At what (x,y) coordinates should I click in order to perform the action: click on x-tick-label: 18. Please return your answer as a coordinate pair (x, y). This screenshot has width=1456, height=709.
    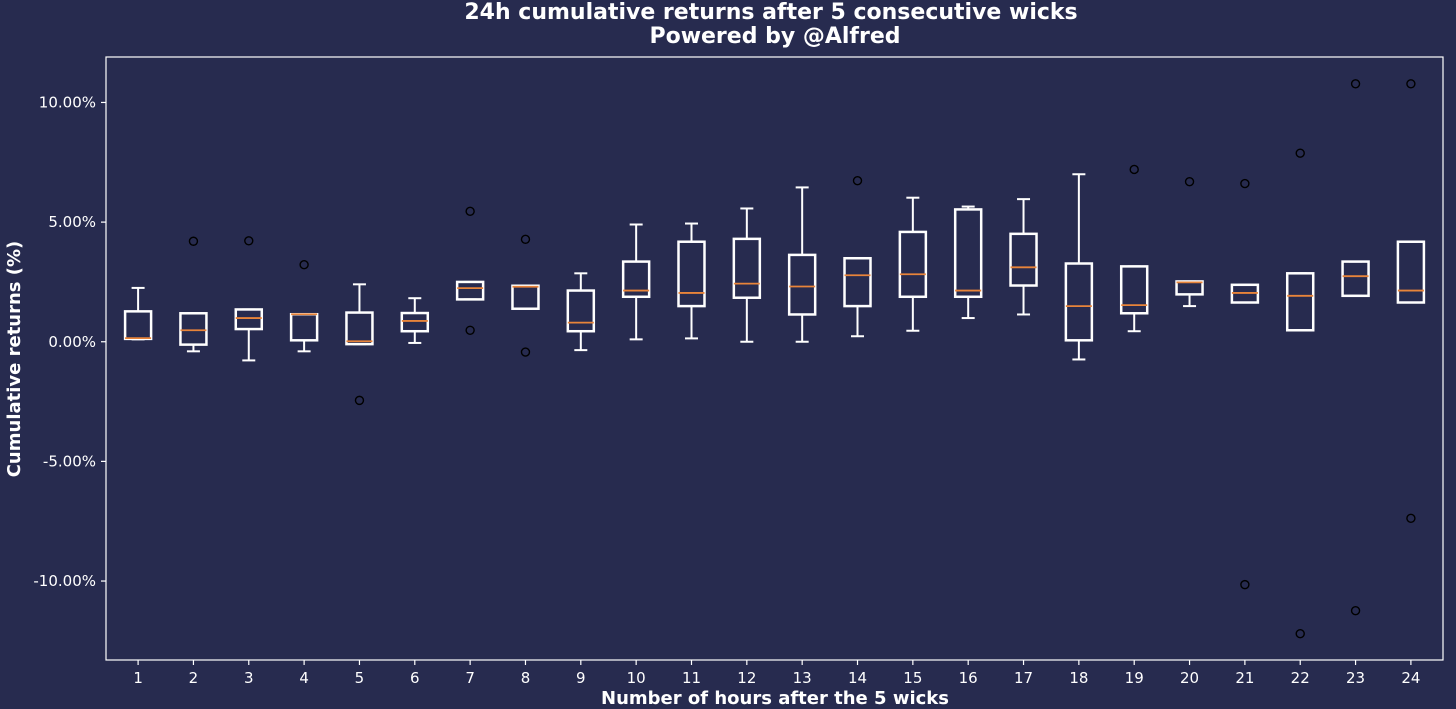
    Looking at the image, I should click on (1078, 678).